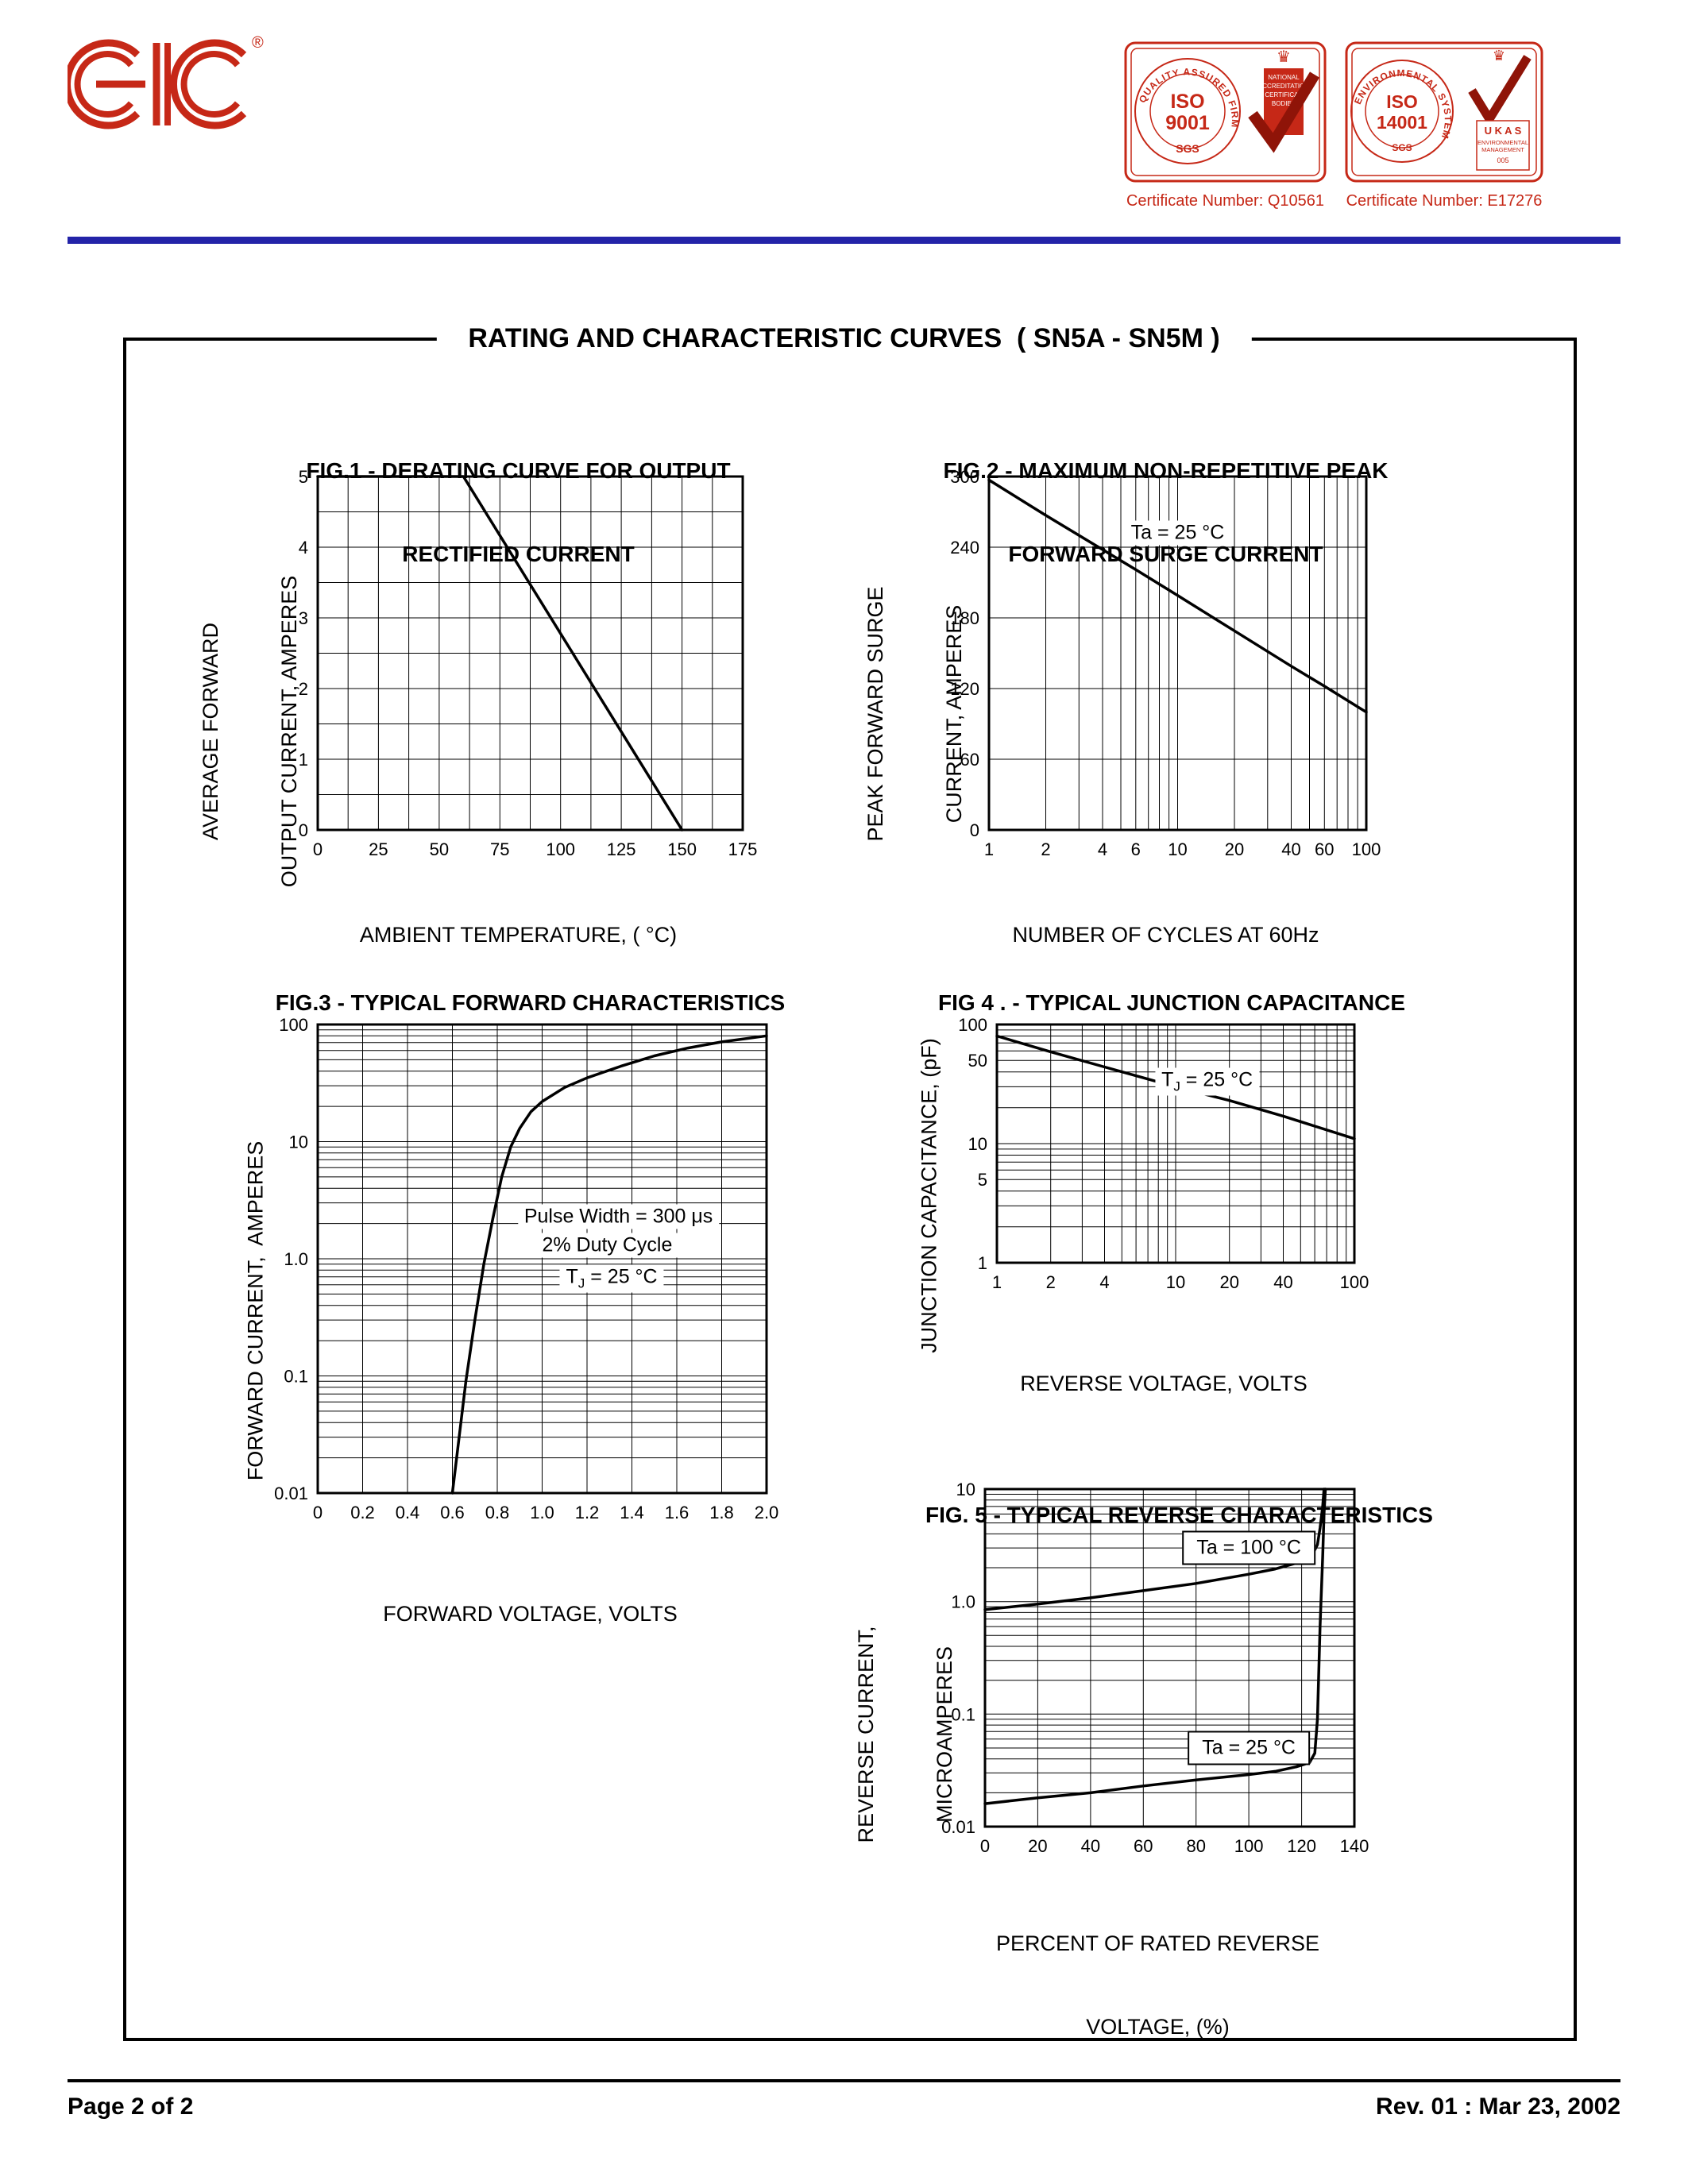 Image resolution: width=1688 pixels, height=2184 pixels. What do you see at coordinates (378, 849) in the screenshot?
I see `x-tick-label: 25` at bounding box center [378, 849].